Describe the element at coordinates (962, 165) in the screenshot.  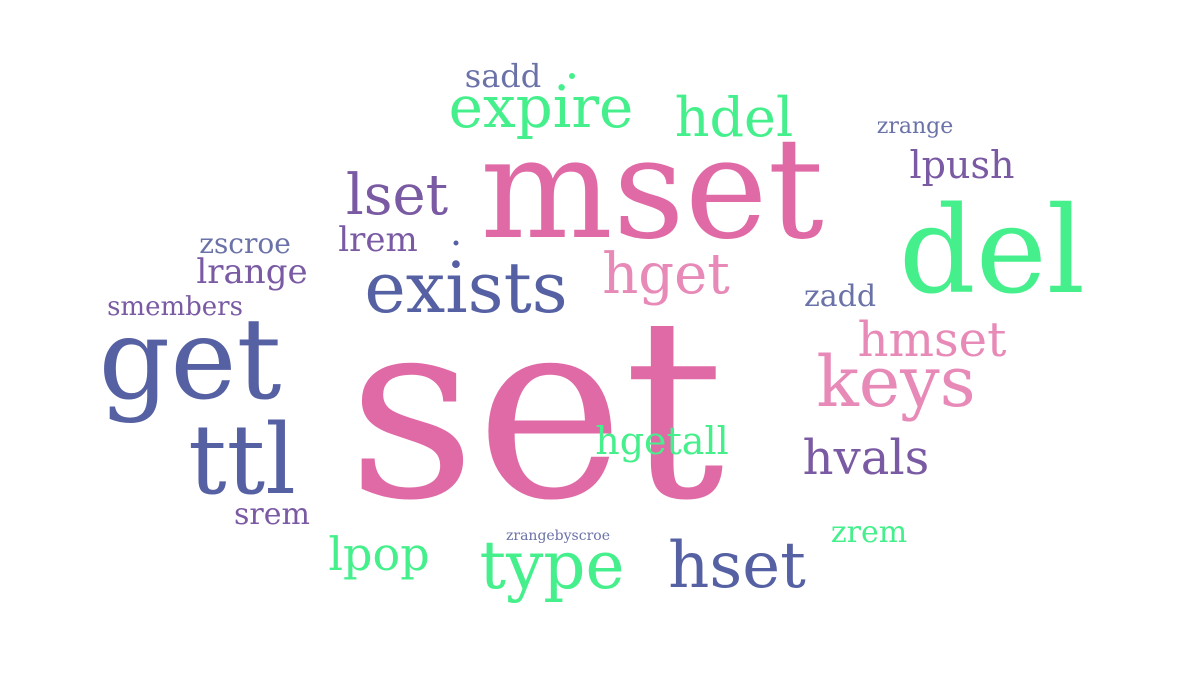
I see `word-lpush: lpush` at that location.